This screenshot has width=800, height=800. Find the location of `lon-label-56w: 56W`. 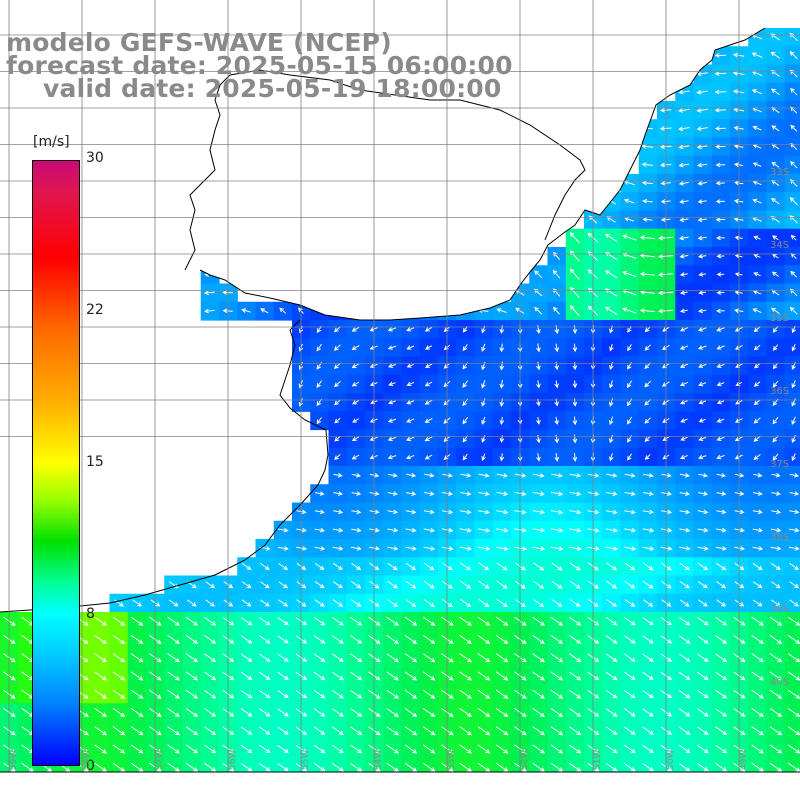

lon-label-56w: 56W is located at coordinates (233, 759).